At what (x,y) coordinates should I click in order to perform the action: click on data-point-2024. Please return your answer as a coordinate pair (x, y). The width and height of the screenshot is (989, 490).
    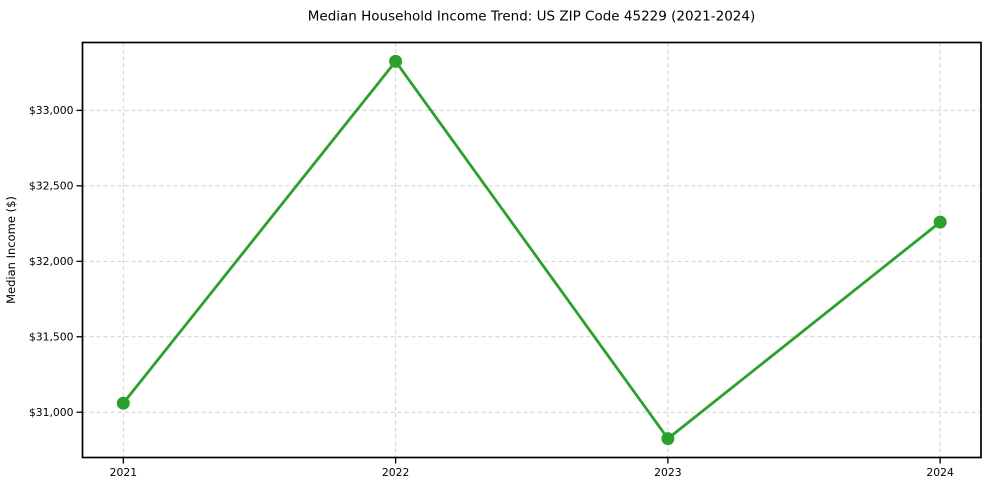
    Looking at the image, I should click on (940, 222).